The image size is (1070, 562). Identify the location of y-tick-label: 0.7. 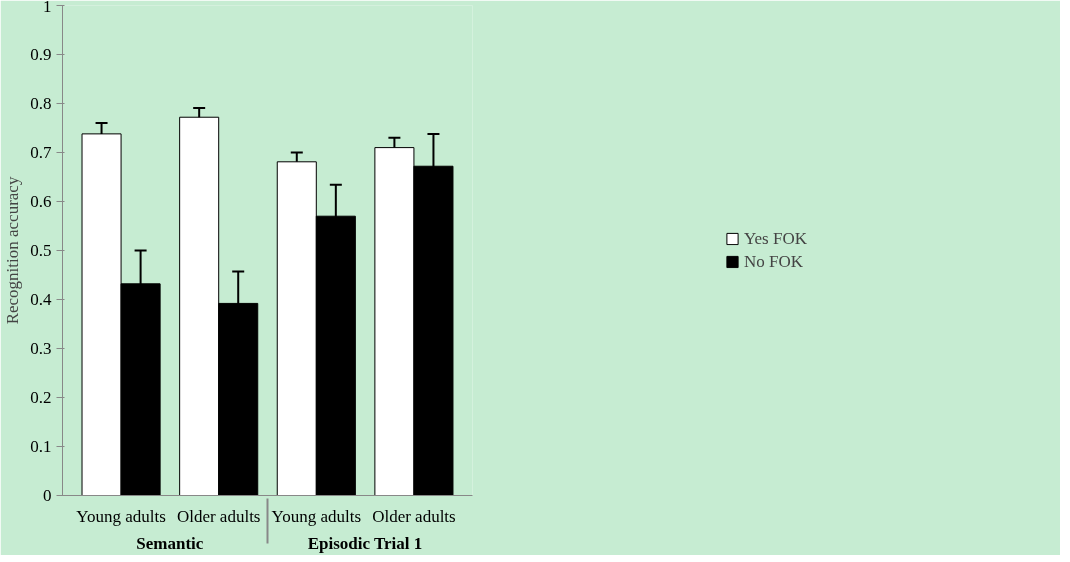
(41, 152).